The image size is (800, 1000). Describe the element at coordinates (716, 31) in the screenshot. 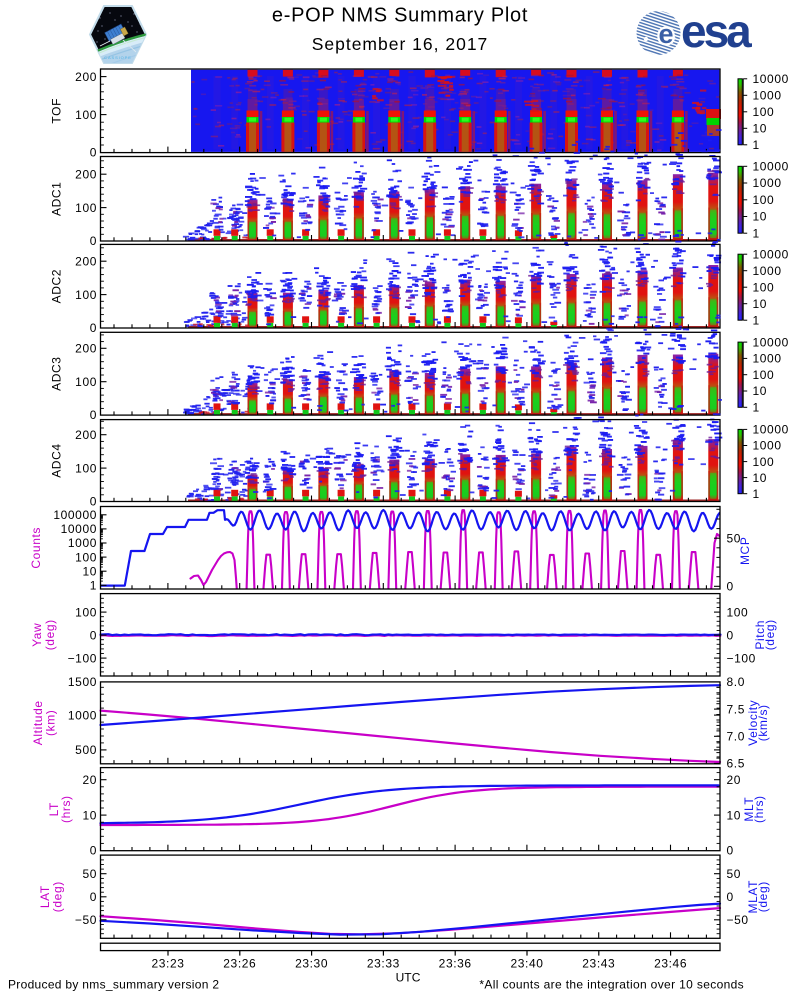

I see `svg-text: esa` at that location.